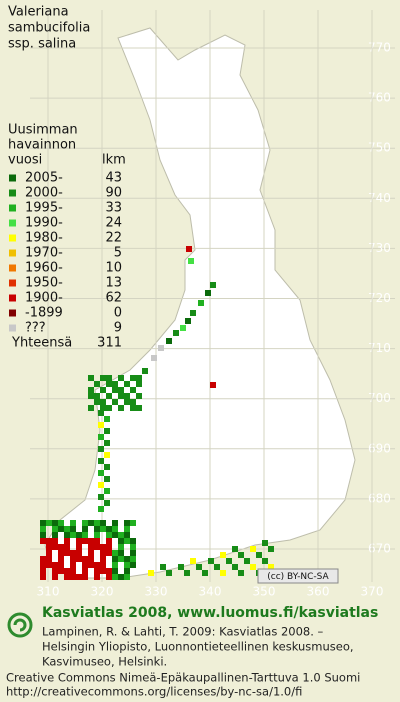 The height and width of the screenshot is (702, 400). What do you see at coordinates (44, 178) in the screenshot?
I see `legend-label: 2005-` at bounding box center [44, 178].